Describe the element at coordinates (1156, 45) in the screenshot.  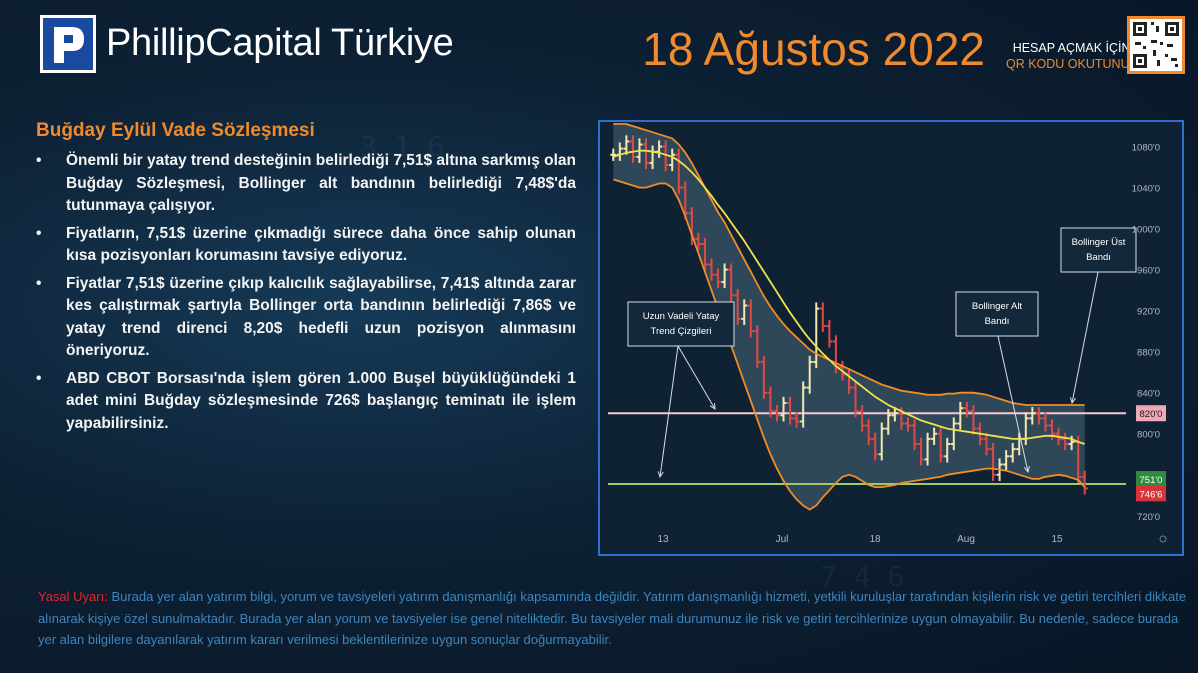
I see `qr-code` at that location.